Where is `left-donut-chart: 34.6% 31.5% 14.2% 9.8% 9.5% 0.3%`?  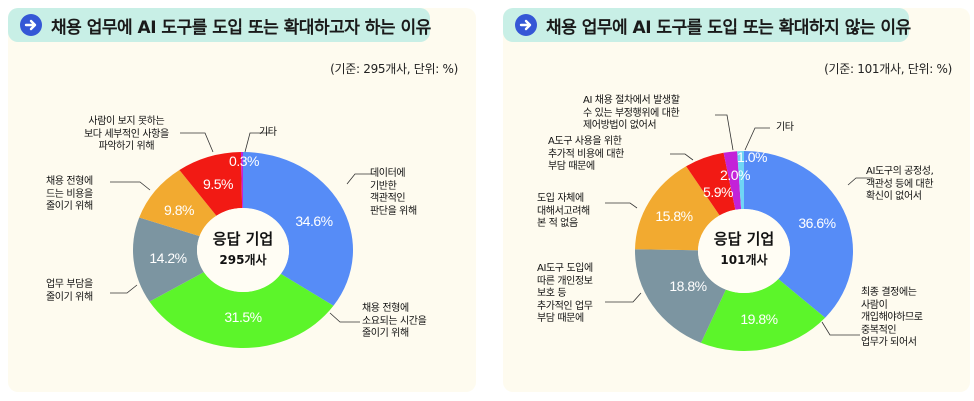
left-donut-chart: 34.6% 31.5% 14.2% 9.8% 9.5% 0.3% is located at coordinates (243, 250).